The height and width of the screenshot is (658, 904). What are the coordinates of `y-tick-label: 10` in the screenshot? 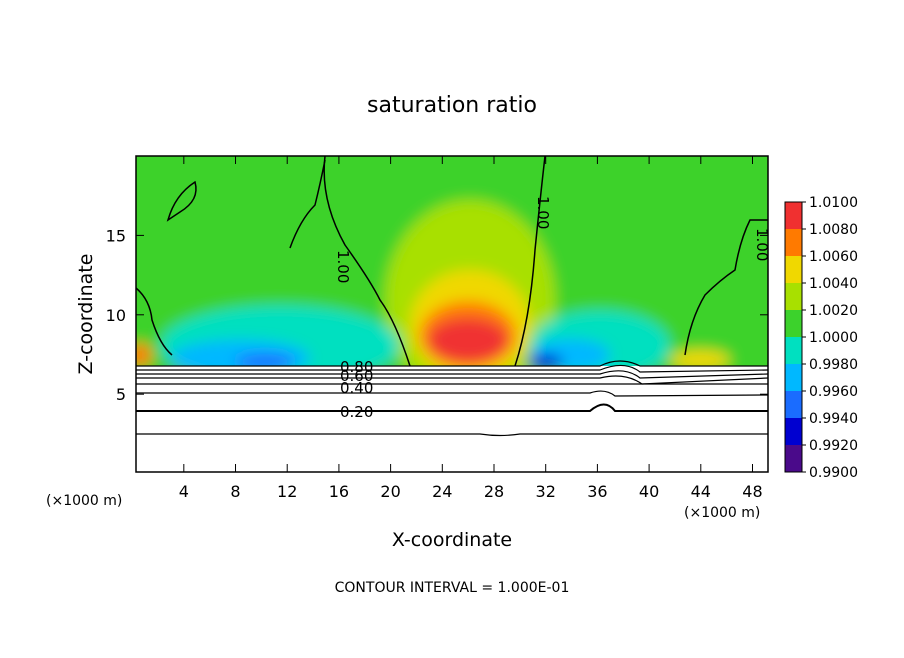 It's located at (116, 315).